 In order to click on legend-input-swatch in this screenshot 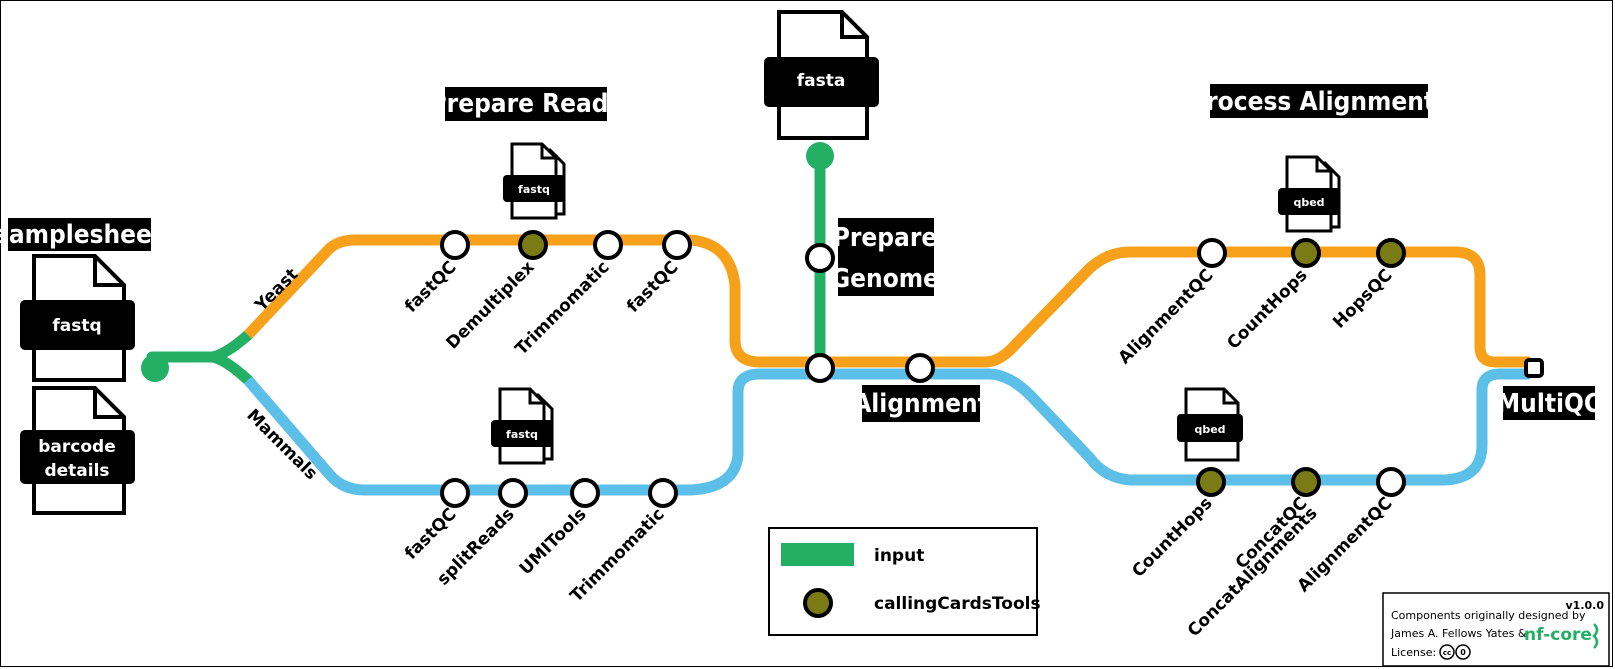, I will do `click(817, 554)`.